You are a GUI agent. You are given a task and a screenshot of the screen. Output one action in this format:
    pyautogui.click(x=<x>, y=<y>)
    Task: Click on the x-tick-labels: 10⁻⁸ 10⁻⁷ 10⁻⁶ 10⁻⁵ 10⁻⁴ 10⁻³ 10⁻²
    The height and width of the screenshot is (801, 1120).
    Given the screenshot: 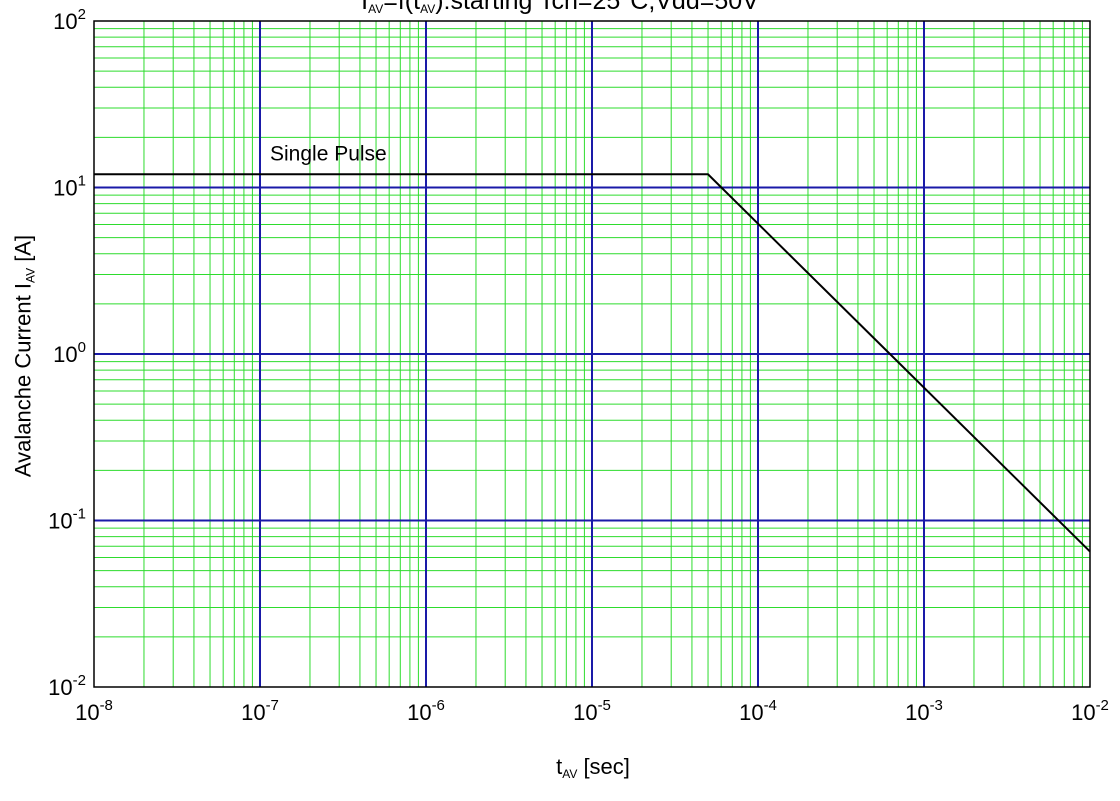 What is the action you would take?
    pyautogui.click(x=592, y=711)
    